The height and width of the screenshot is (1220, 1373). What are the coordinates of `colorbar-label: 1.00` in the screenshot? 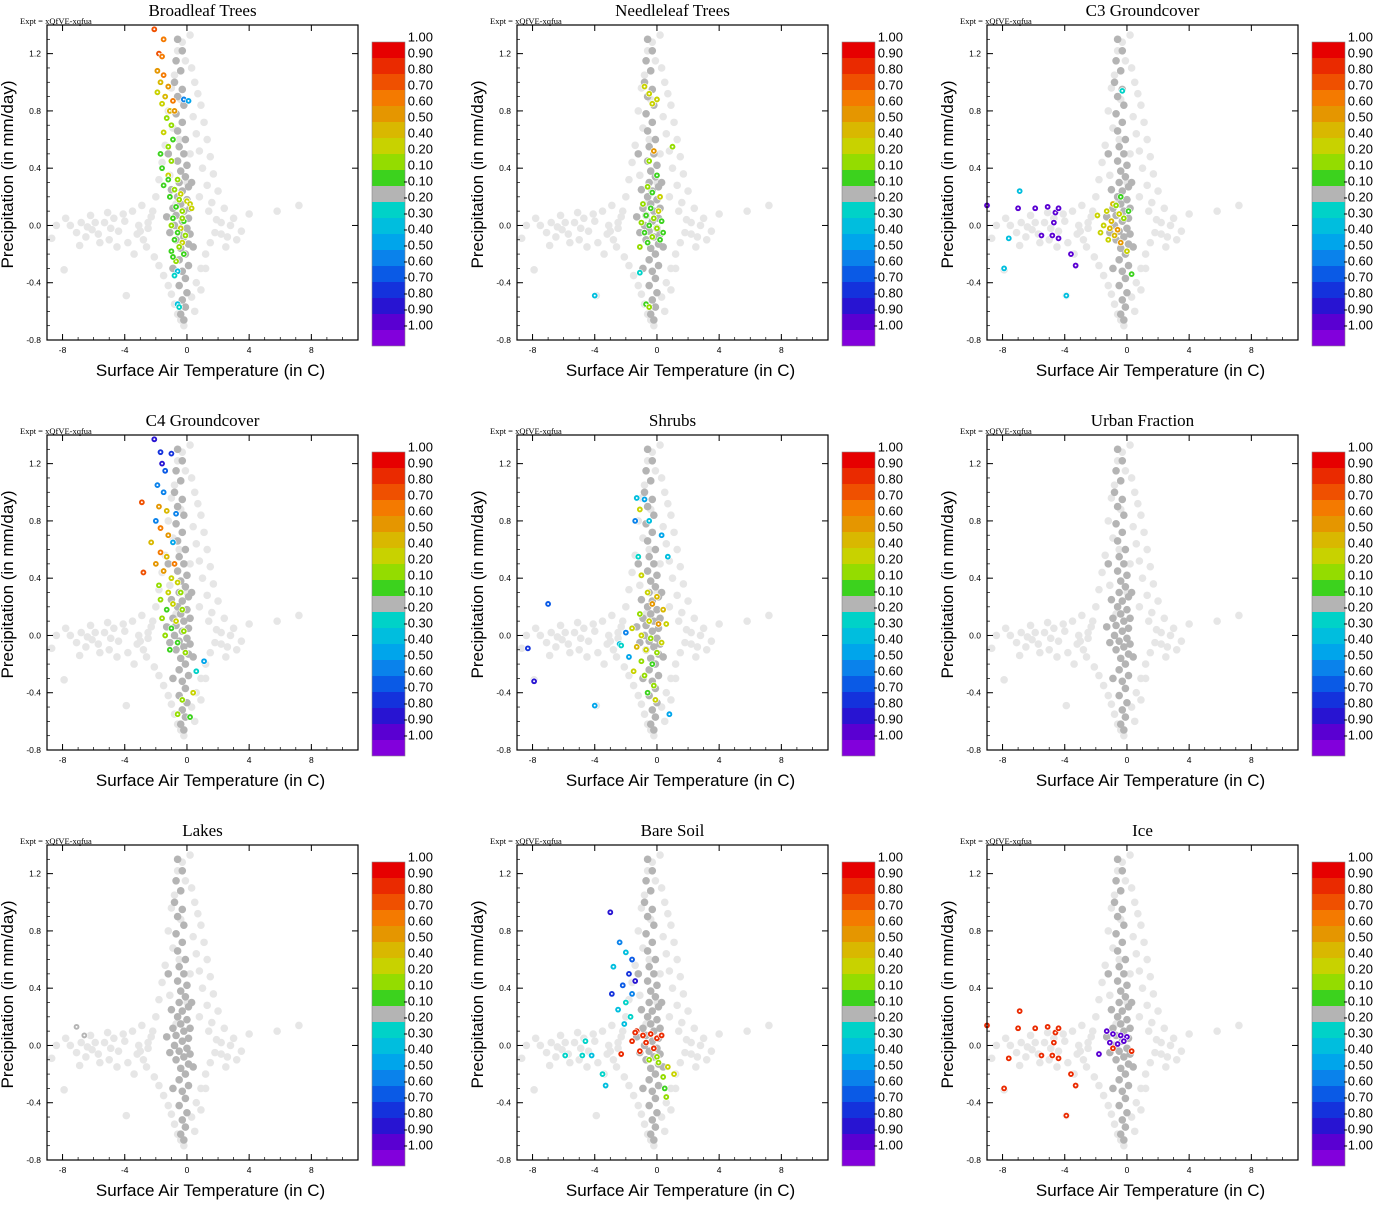 It's located at (890, 857).